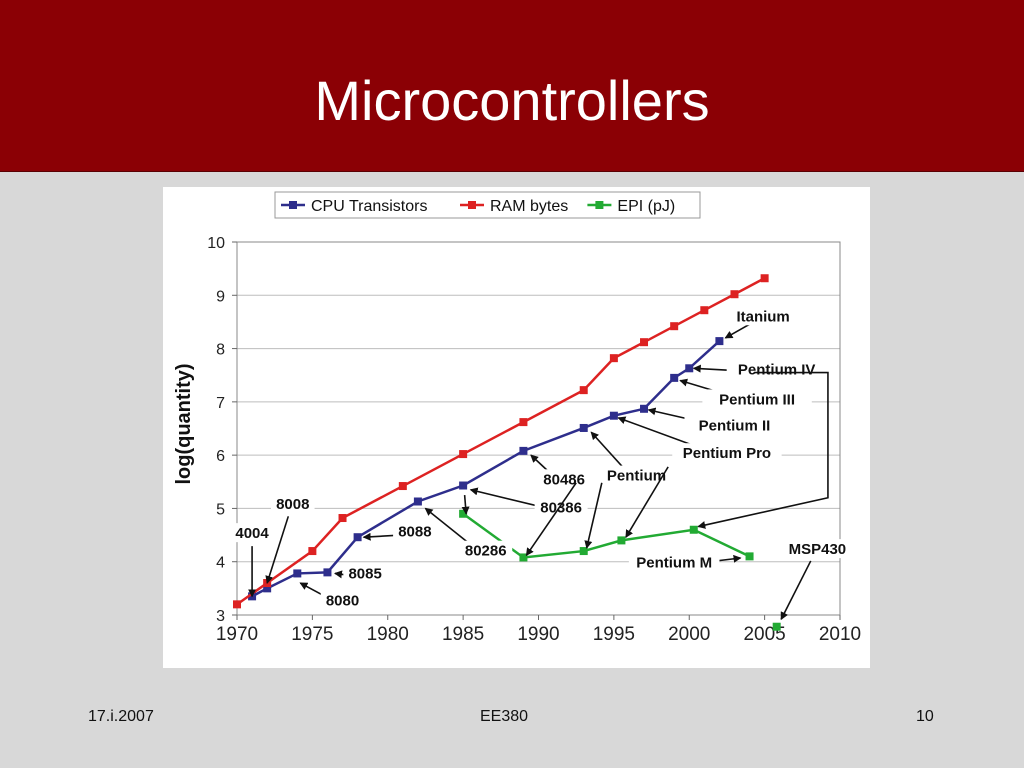 This screenshot has height=768, width=1024. Describe the element at coordinates (220, 456) in the screenshot. I see `y-tick-label: 6` at that location.